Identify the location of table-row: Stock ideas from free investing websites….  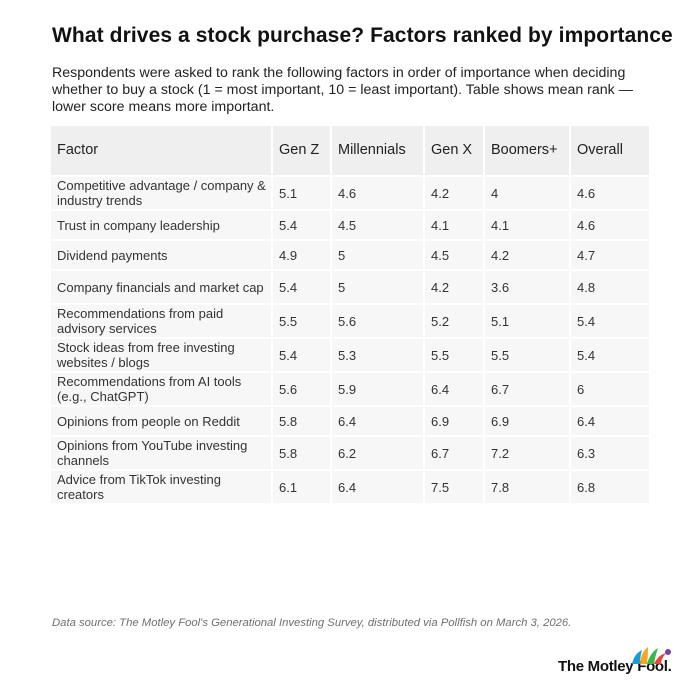
(350, 356).